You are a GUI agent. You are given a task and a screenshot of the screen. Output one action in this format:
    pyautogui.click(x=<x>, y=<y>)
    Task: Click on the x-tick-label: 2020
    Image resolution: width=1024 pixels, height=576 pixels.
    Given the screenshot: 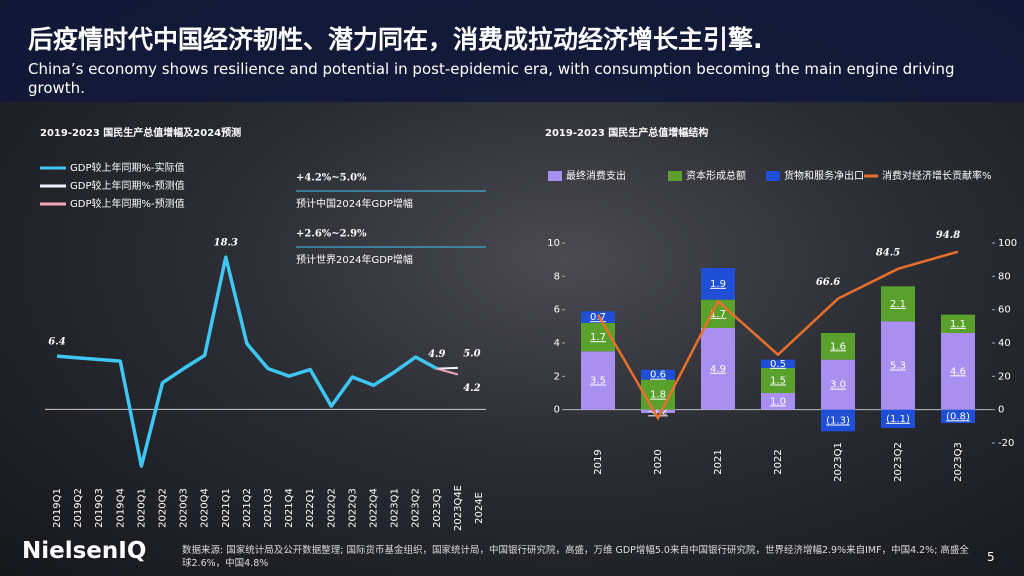 What is the action you would take?
    pyautogui.click(x=658, y=461)
    